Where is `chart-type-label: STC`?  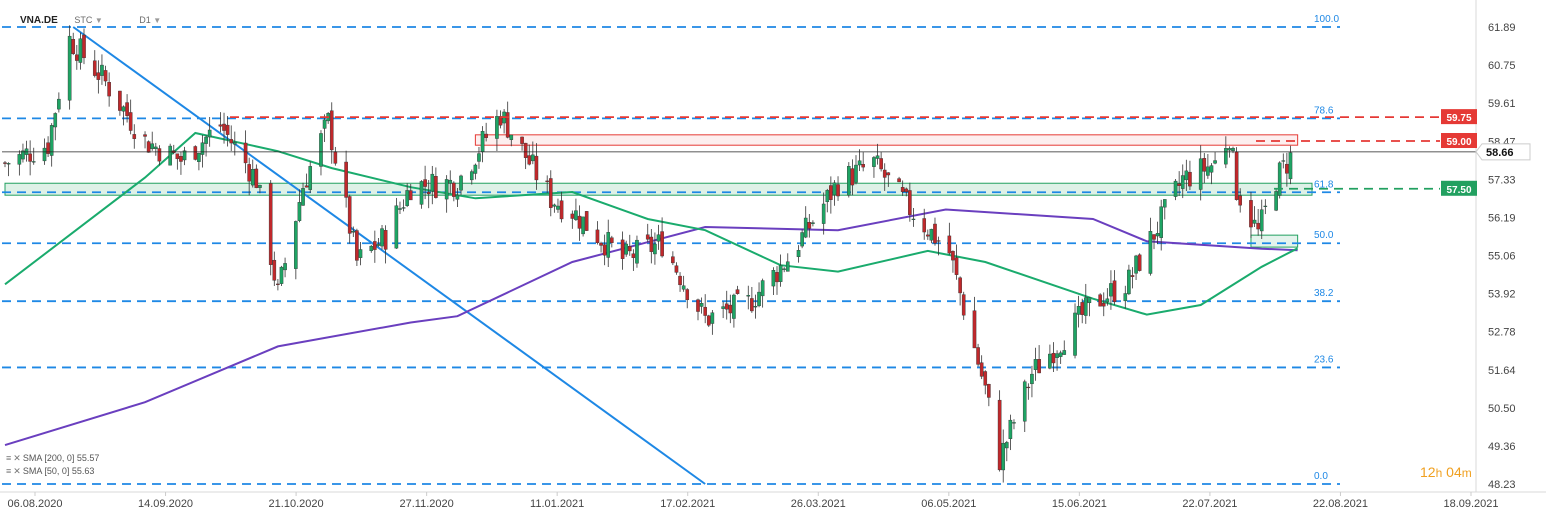
chart-type-label: STC is located at coordinates (83, 20).